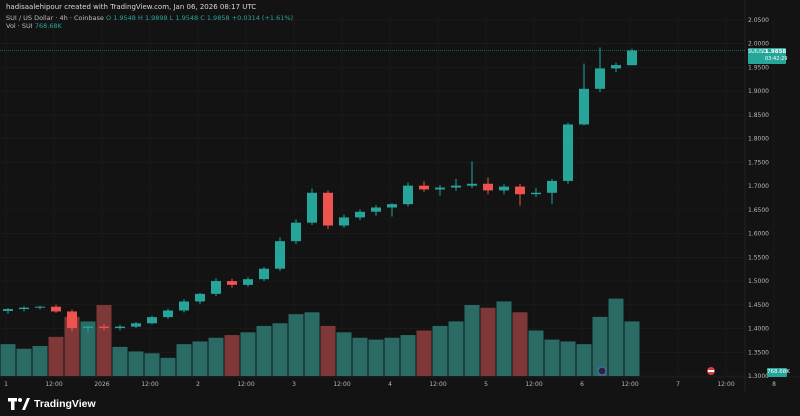 This screenshot has width=800, height=416. I want to click on x-tick-label: 7, so click(678, 384).